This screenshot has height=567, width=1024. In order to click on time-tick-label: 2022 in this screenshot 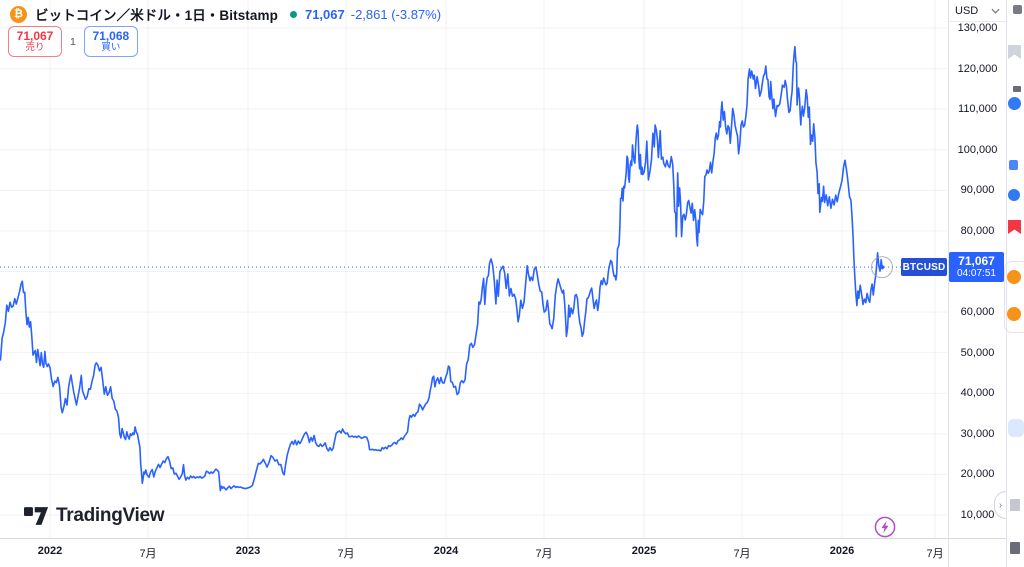, I will do `click(50, 551)`.